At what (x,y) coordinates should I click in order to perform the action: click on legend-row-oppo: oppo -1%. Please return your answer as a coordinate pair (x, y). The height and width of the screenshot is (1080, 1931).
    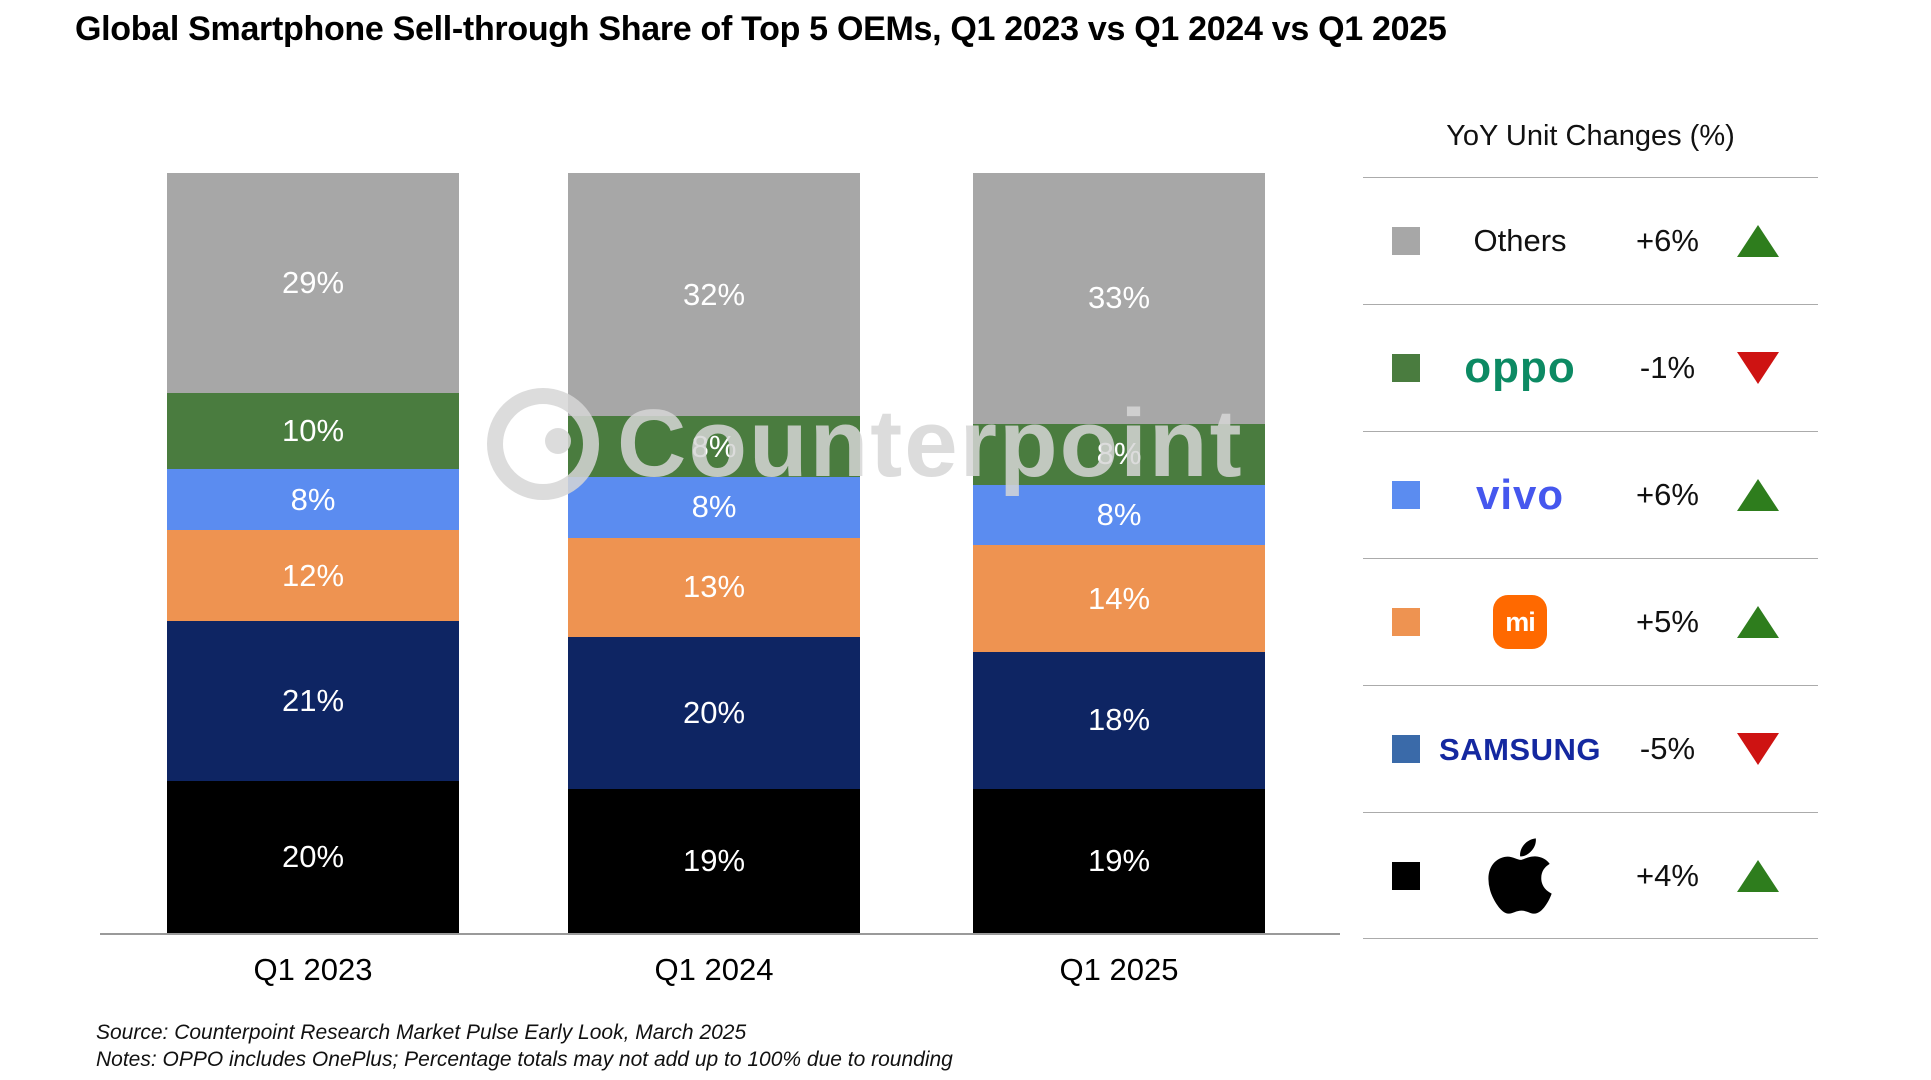
    Looking at the image, I should click on (1590, 367).